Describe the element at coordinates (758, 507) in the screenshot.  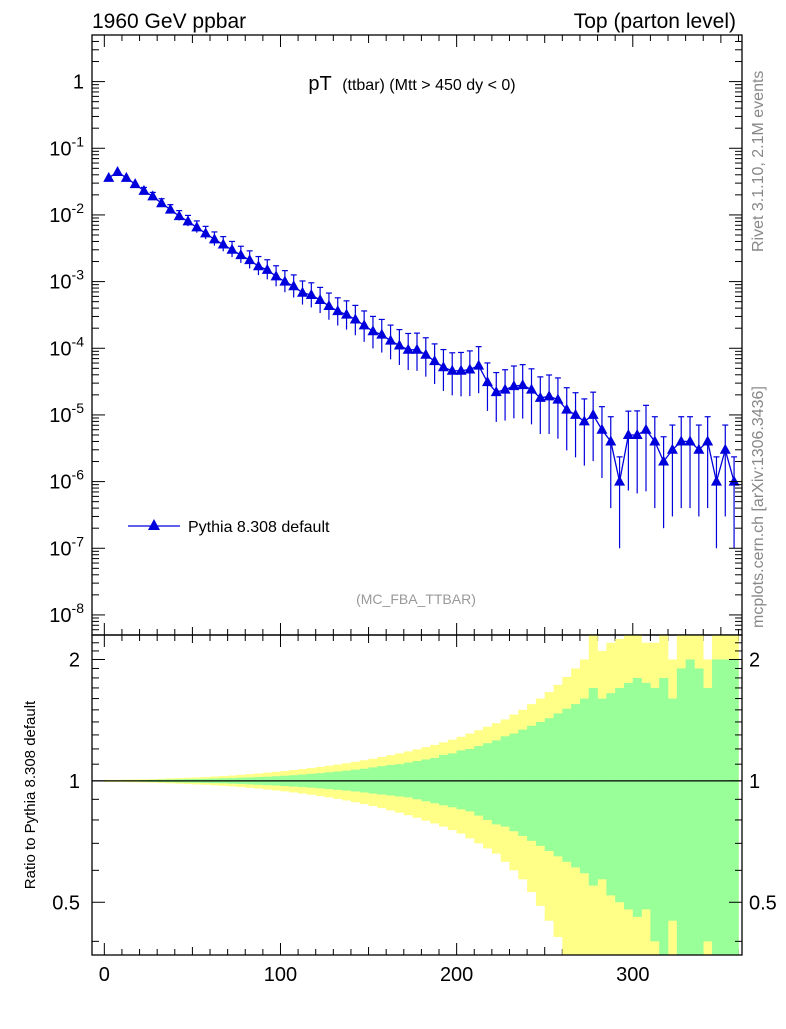
I see `mcplots-label: mcplots.cern.ch [arXiv:1306.3436]` at that location.